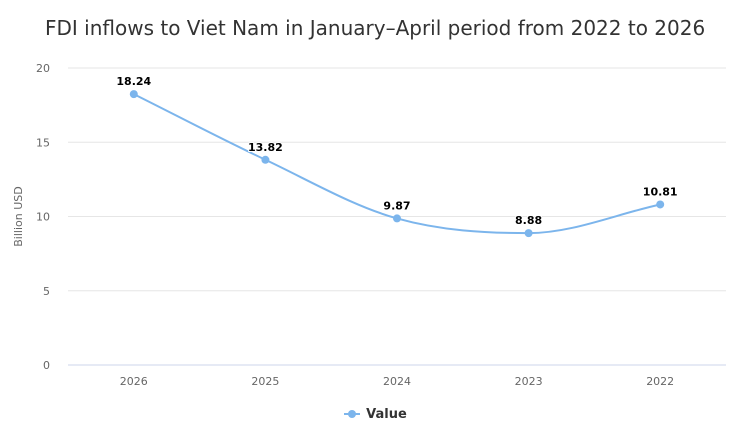  What do you see at coordinates (386, 414) in the screenshot?
I see `legend-label: Value` at bounding box center [386, 414].